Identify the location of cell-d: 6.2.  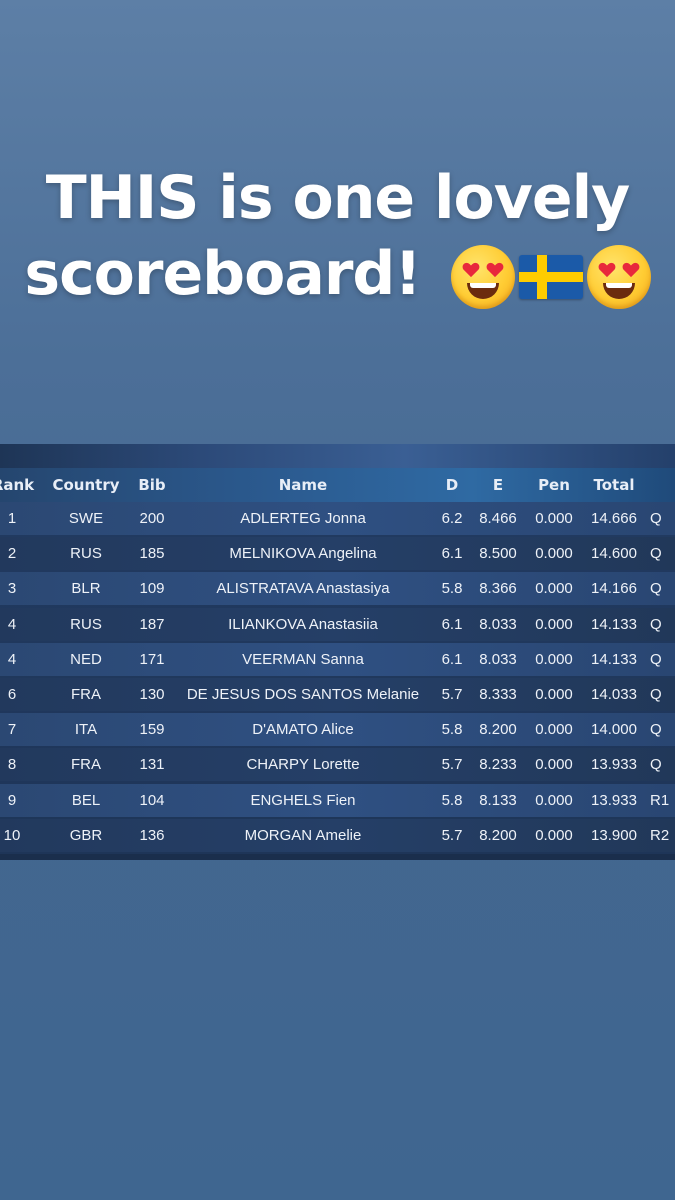
(452, 518).